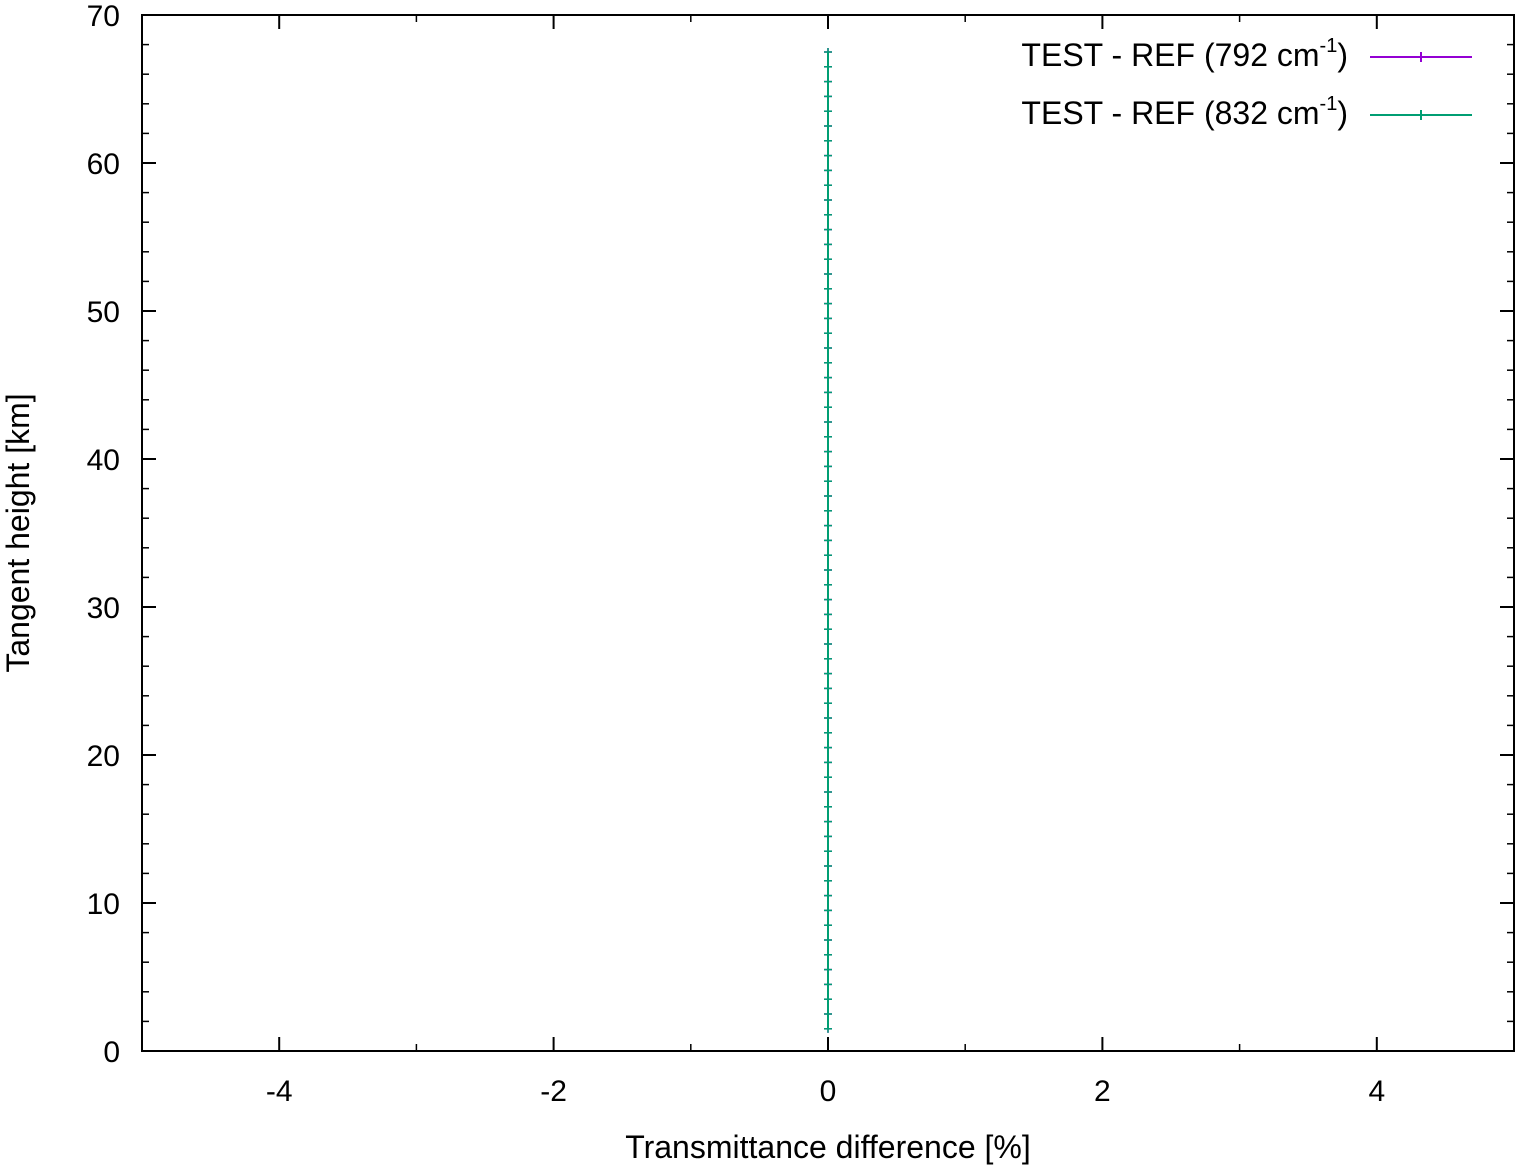 The image size is (1516, 1167). I want to click on x-axis-label: Transmittance difference [%], so click(828, 1147).